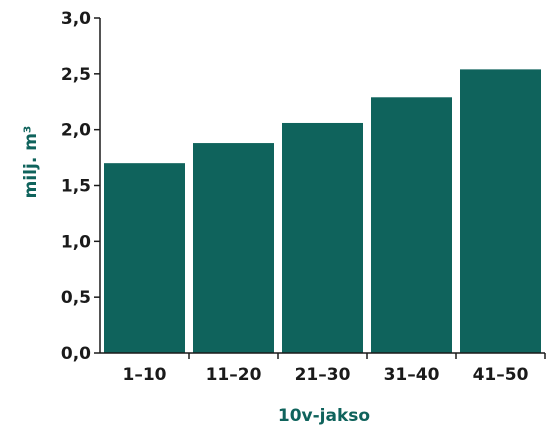 The image size is (550, 429). What do you see at coordinates (234, 375) in the screenshot?
I see `x-tick-label: 11–20` at bounding box center [234, 375].